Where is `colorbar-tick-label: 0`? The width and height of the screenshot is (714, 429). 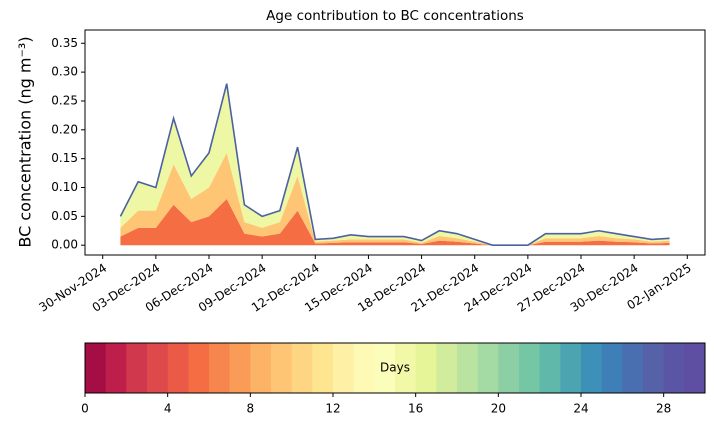 colorbar-tick-label: 0 is located at coordinates (85, 409).